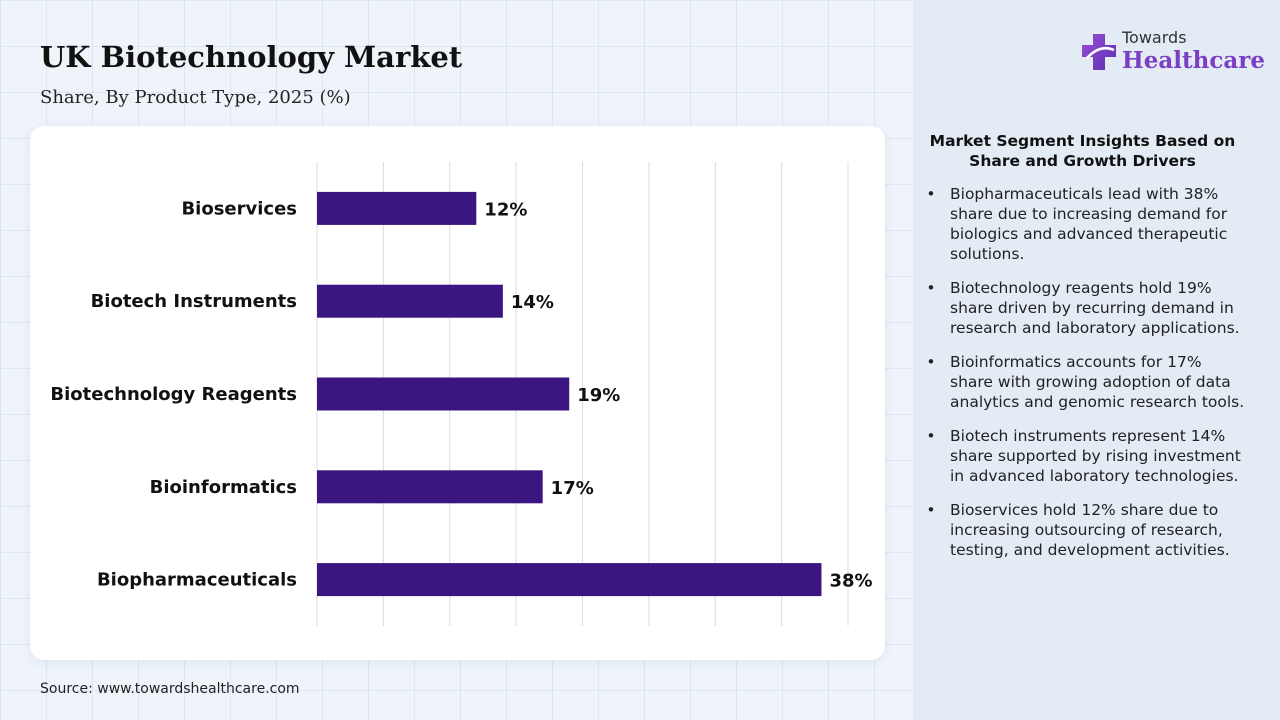 This screenshot has height=720, width=1280. I want to click on category-label: Bioservices, so click(239, 208).